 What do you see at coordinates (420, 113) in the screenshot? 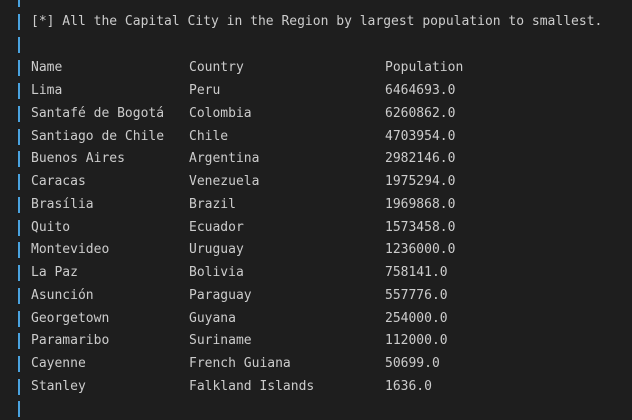
I see `cell-population: 6260862.0` at bounding box center [420, 113].